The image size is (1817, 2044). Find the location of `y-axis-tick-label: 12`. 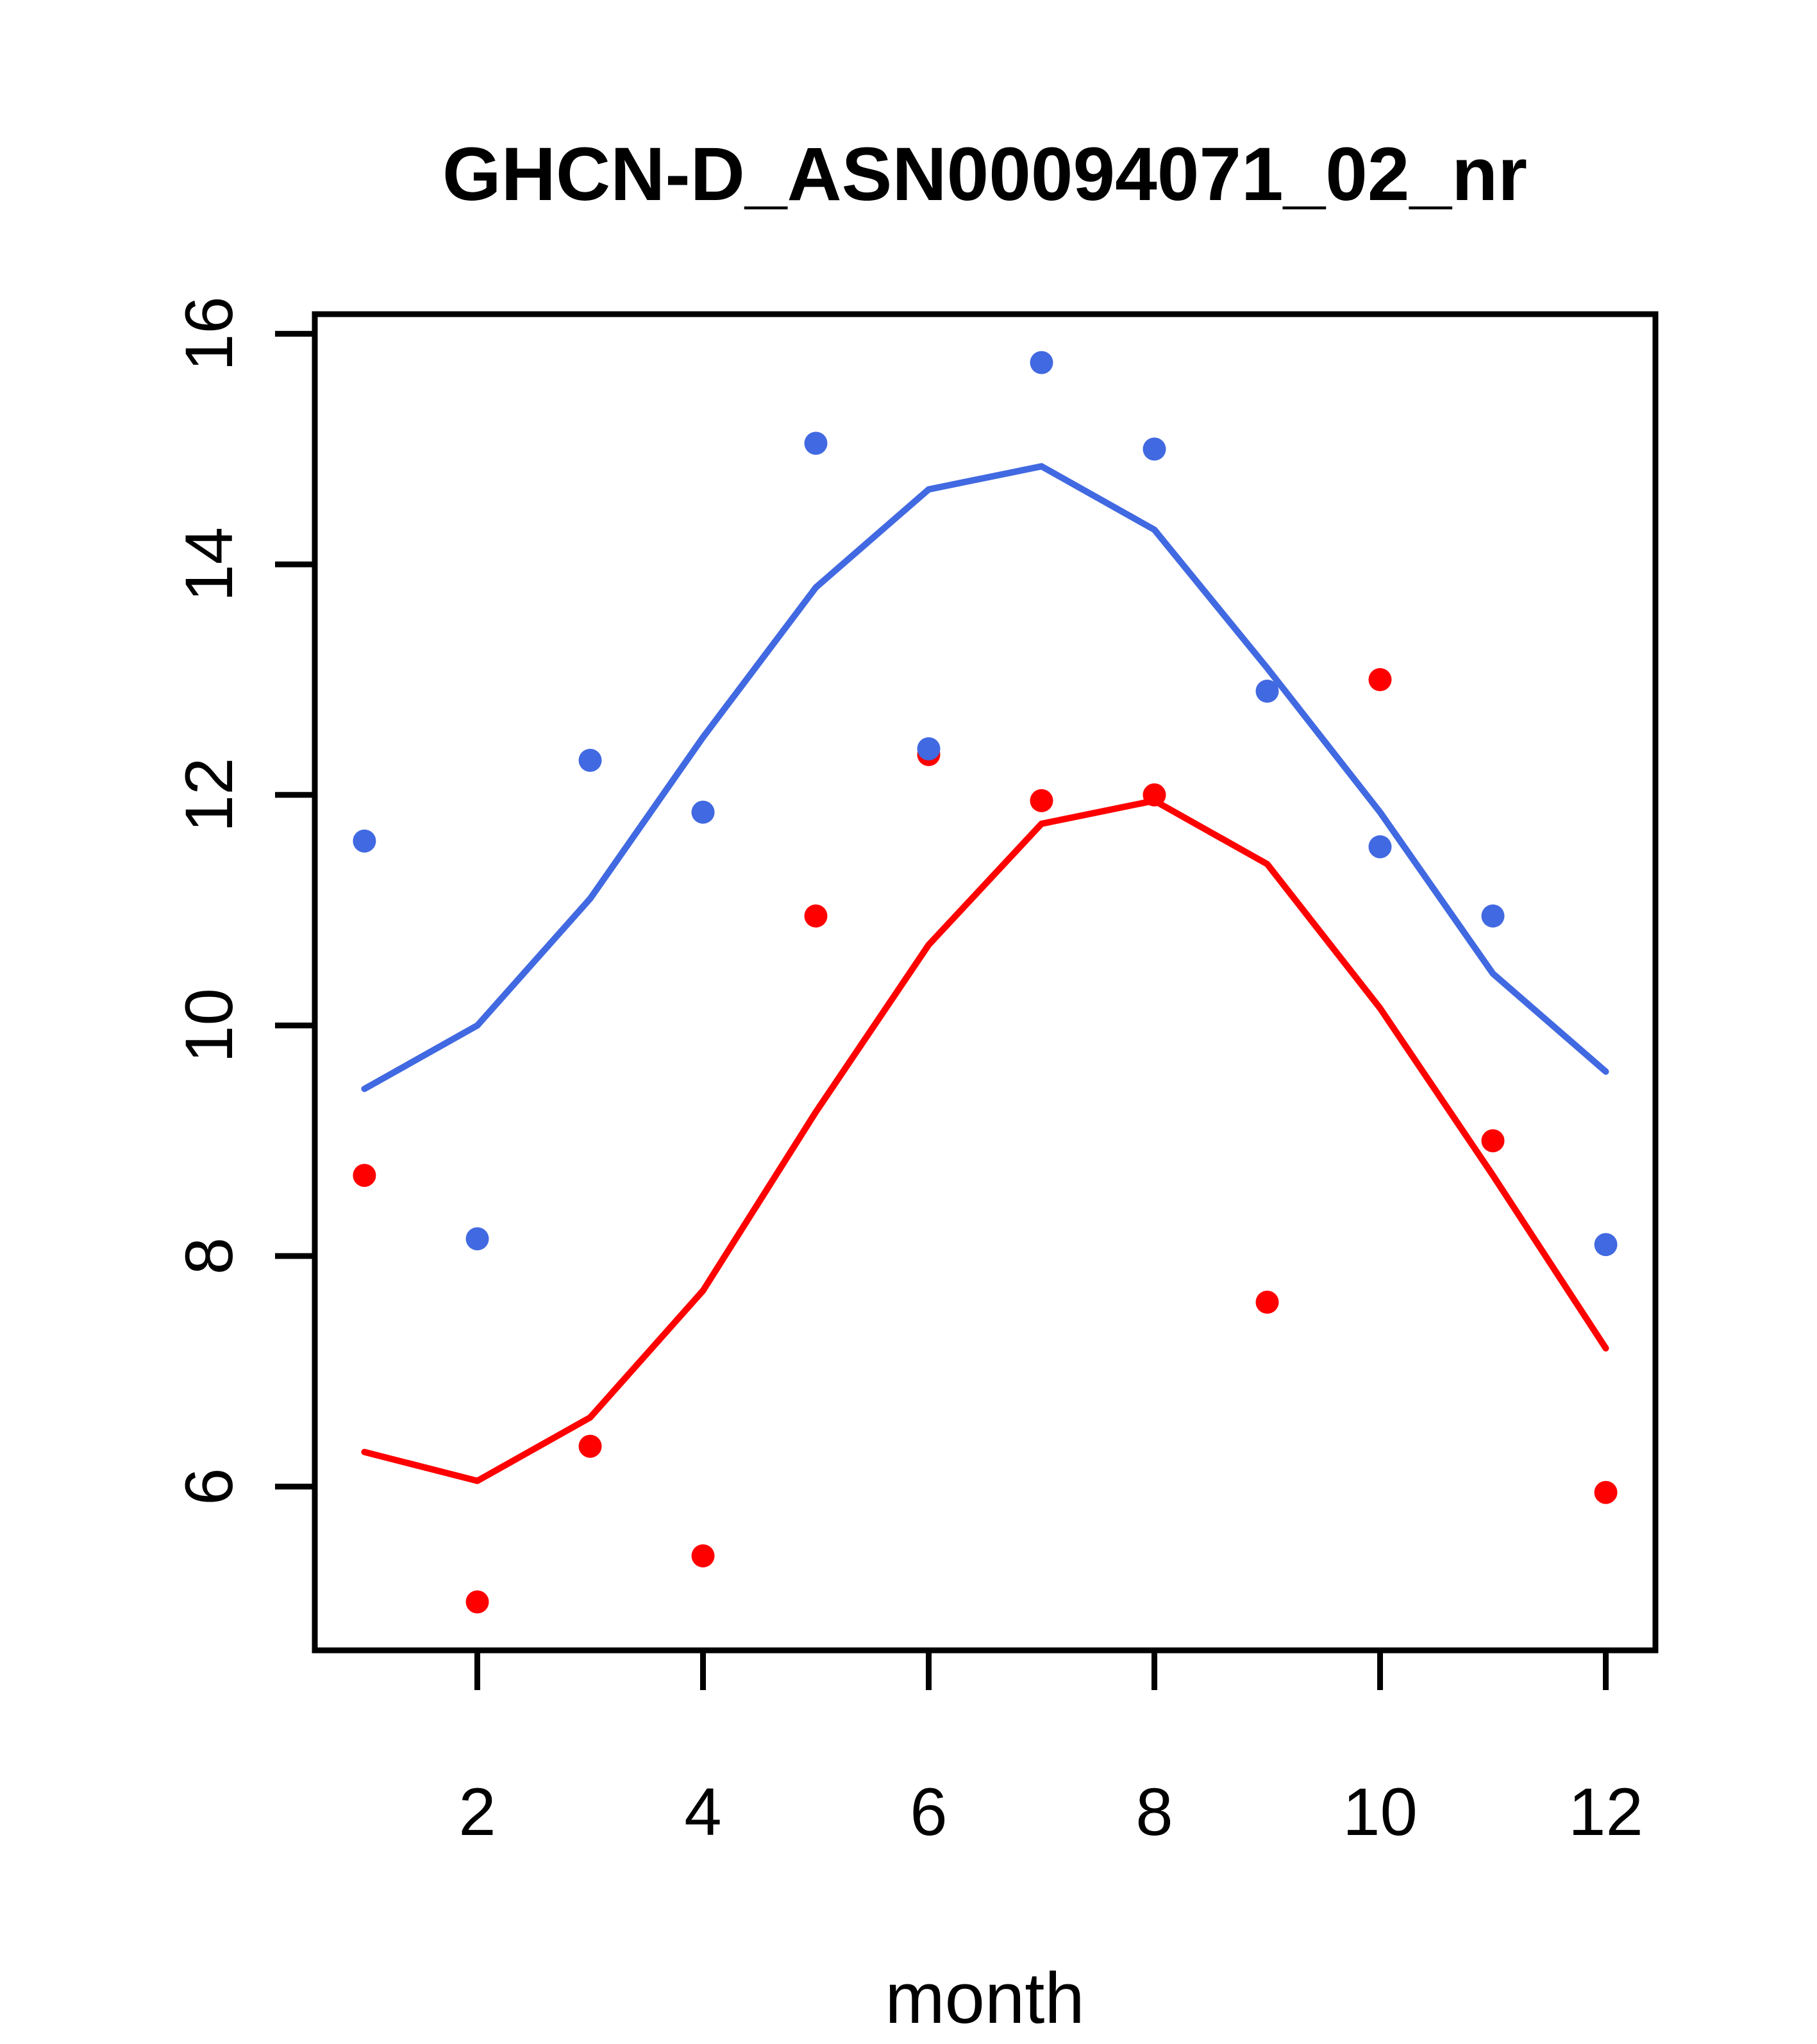

y-axis-tick-label: 12 is located at coordinates (209, 794).